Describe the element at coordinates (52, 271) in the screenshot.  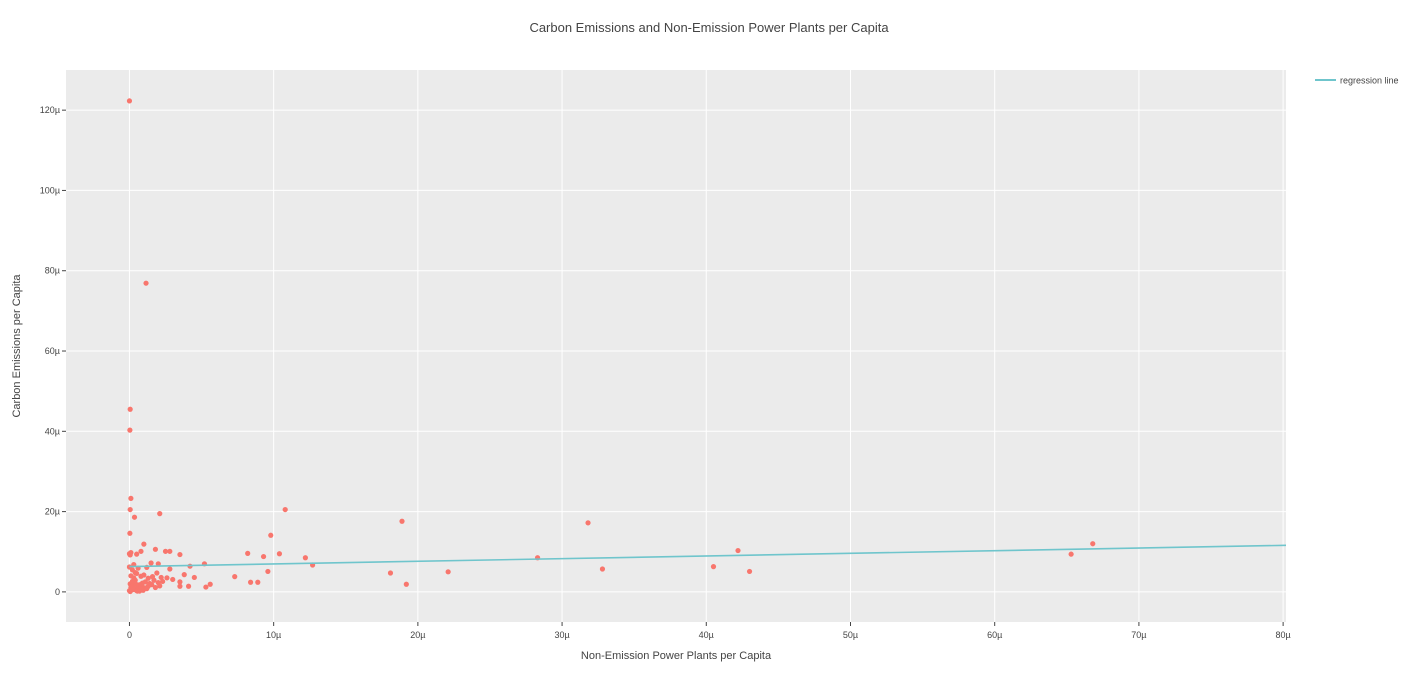
I see `y-tick-label: 80µ` at that location.